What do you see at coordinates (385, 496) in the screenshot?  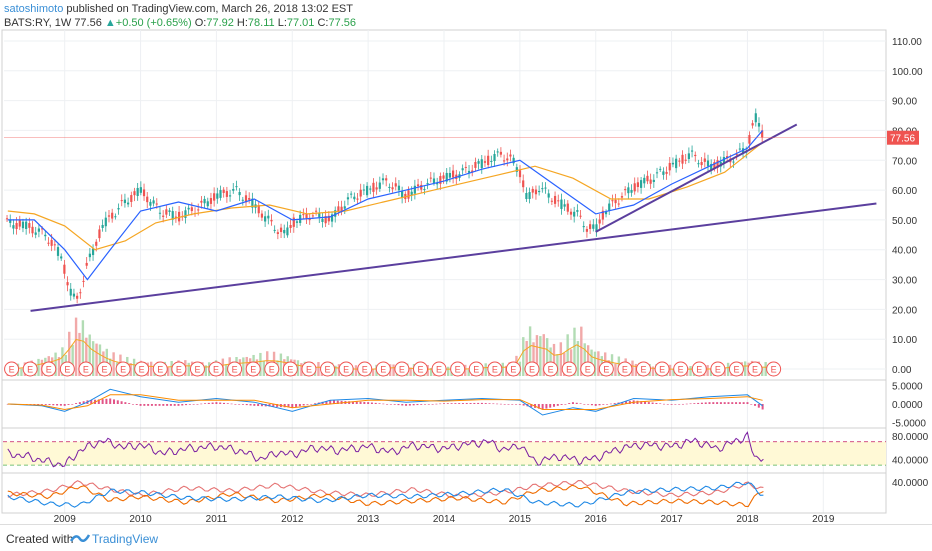 I see `osc-orange-line` at bounding box center [385, 496].